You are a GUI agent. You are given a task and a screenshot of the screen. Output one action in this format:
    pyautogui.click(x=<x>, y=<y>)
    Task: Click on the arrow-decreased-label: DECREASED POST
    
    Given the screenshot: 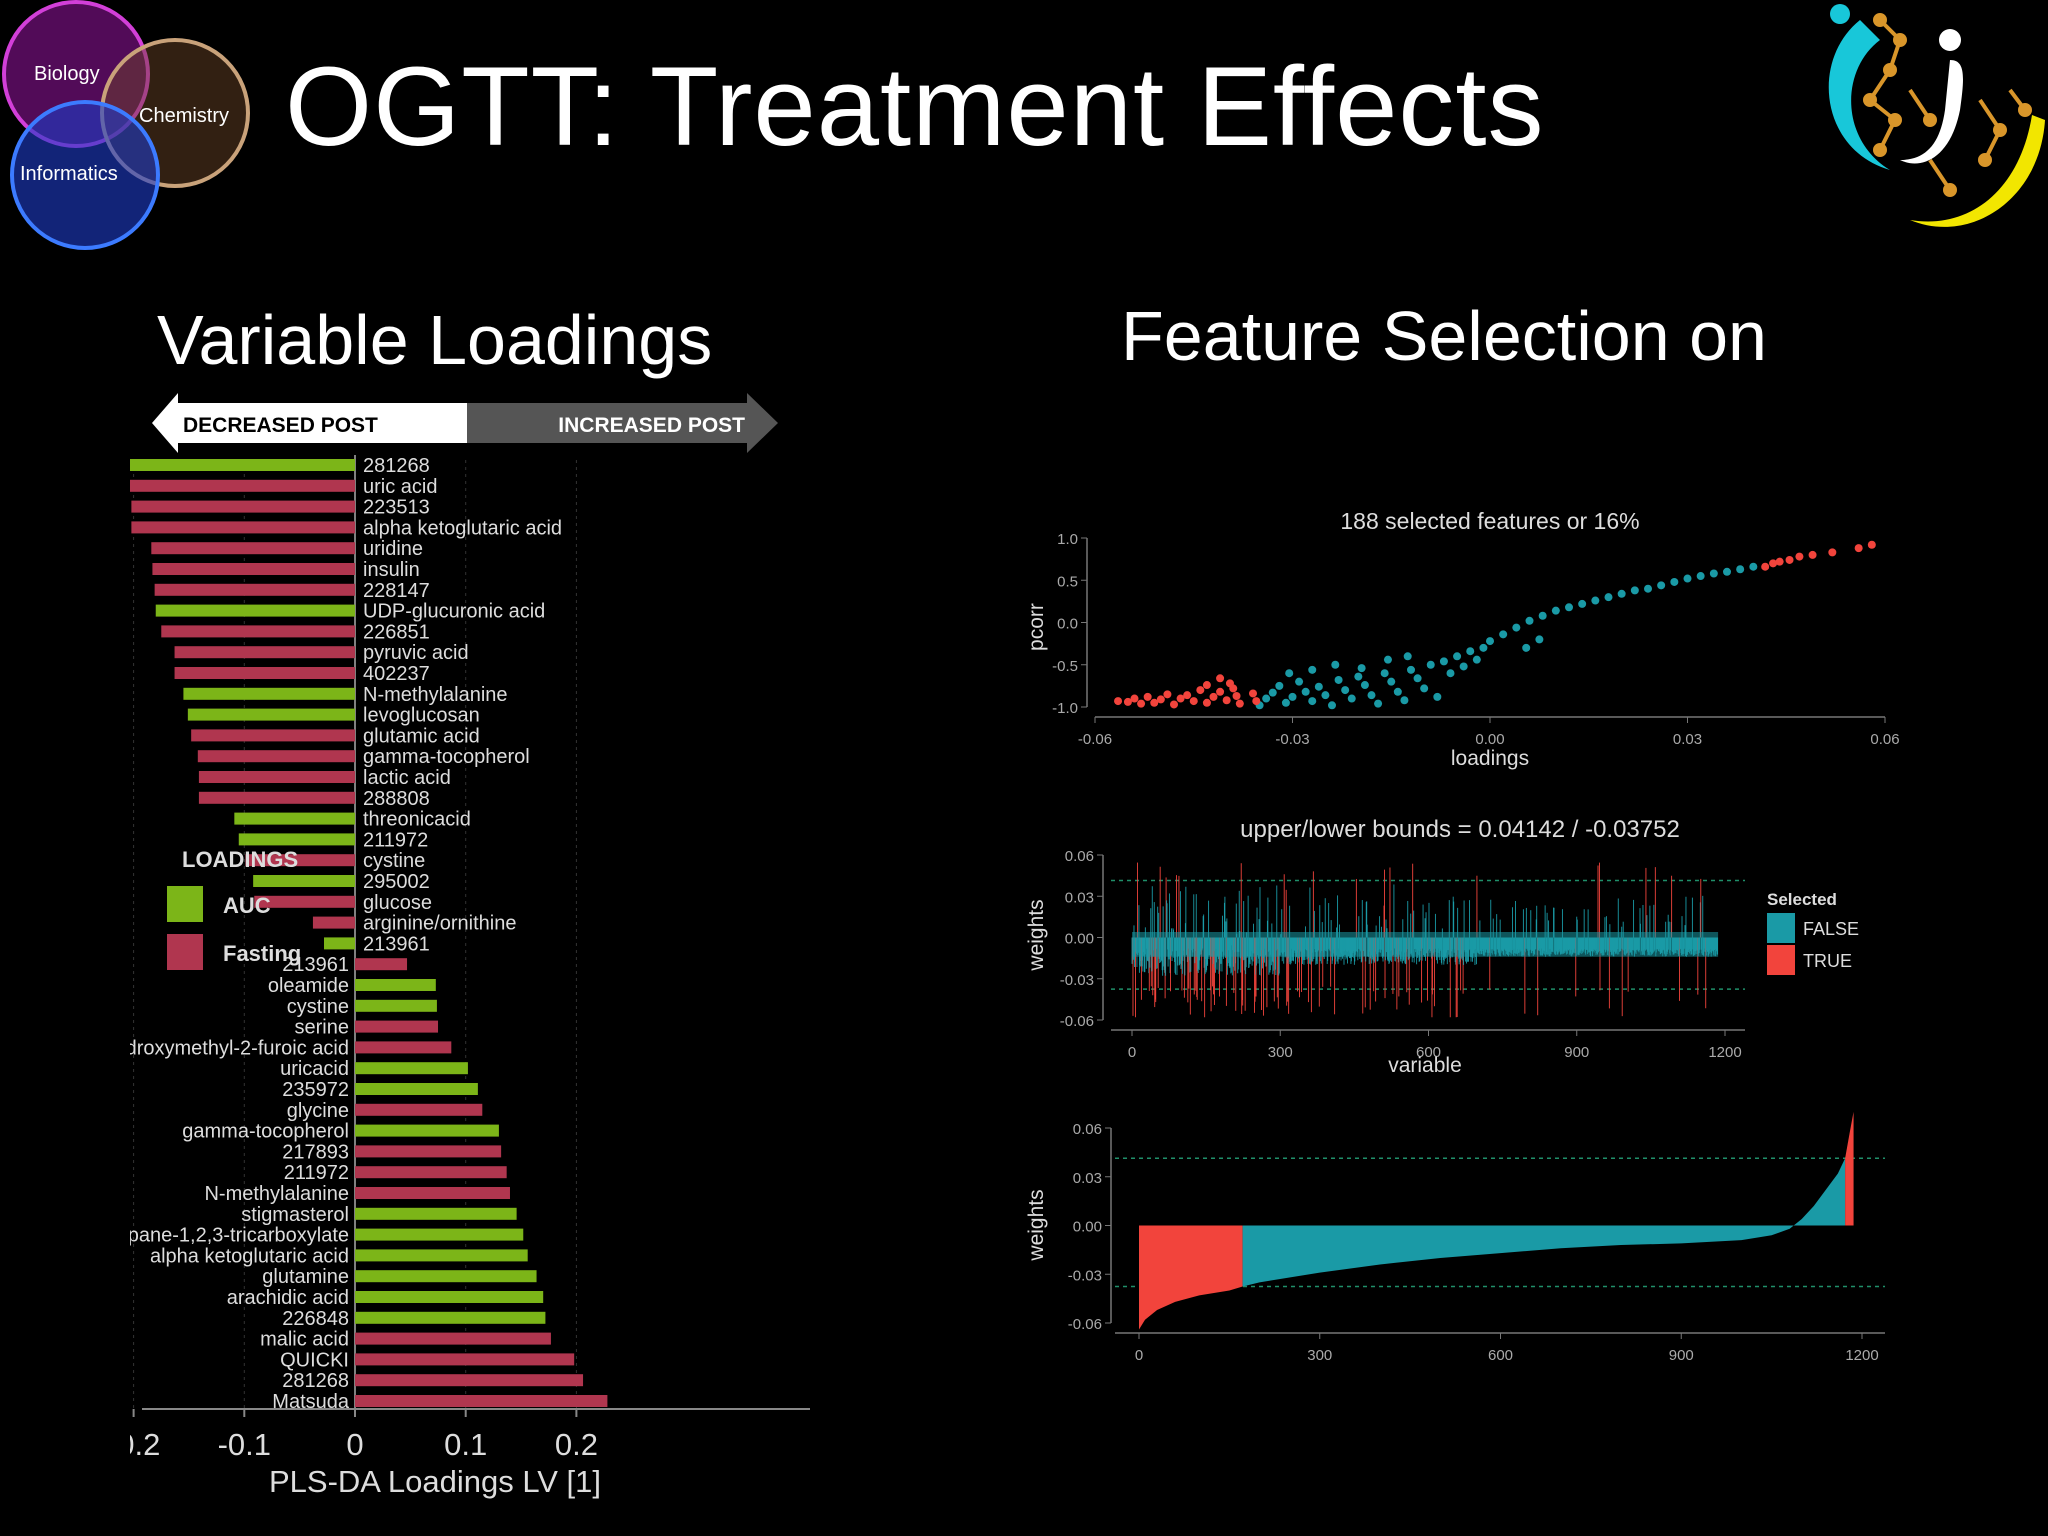 What is the action you would take?
    pyautogui.click(x=280, y=425)
    